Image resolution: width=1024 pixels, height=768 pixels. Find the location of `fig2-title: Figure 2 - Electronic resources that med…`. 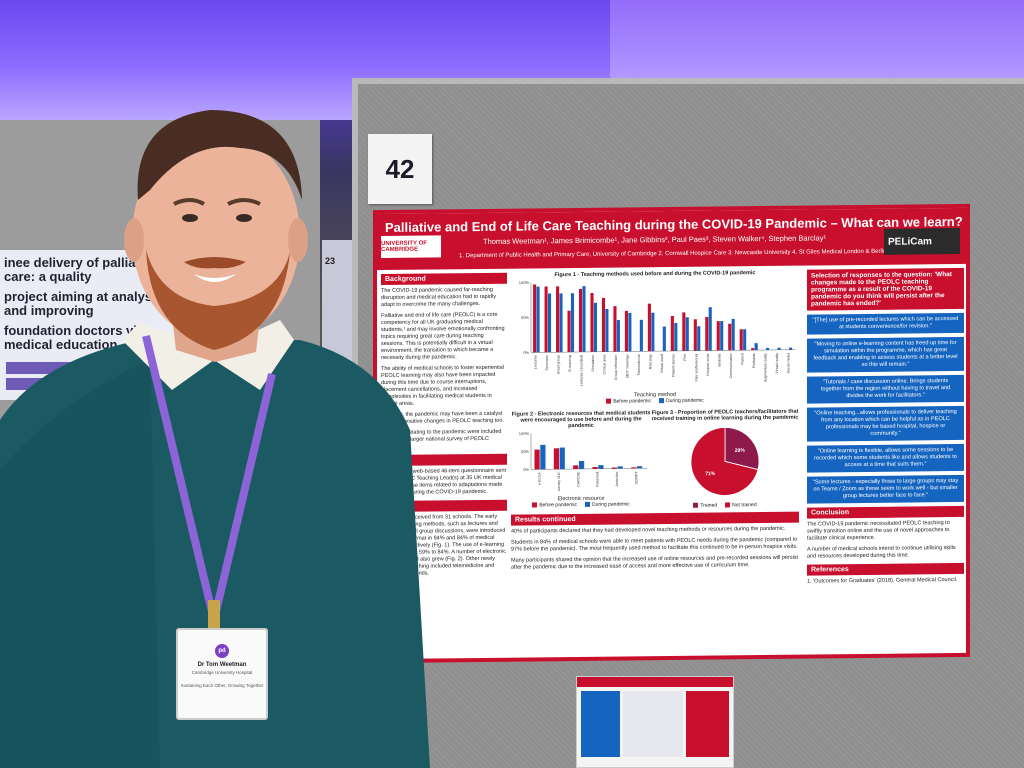

fig2-title: Figure 2 - Electronic resources that med… is located at coordinates (581, 420).